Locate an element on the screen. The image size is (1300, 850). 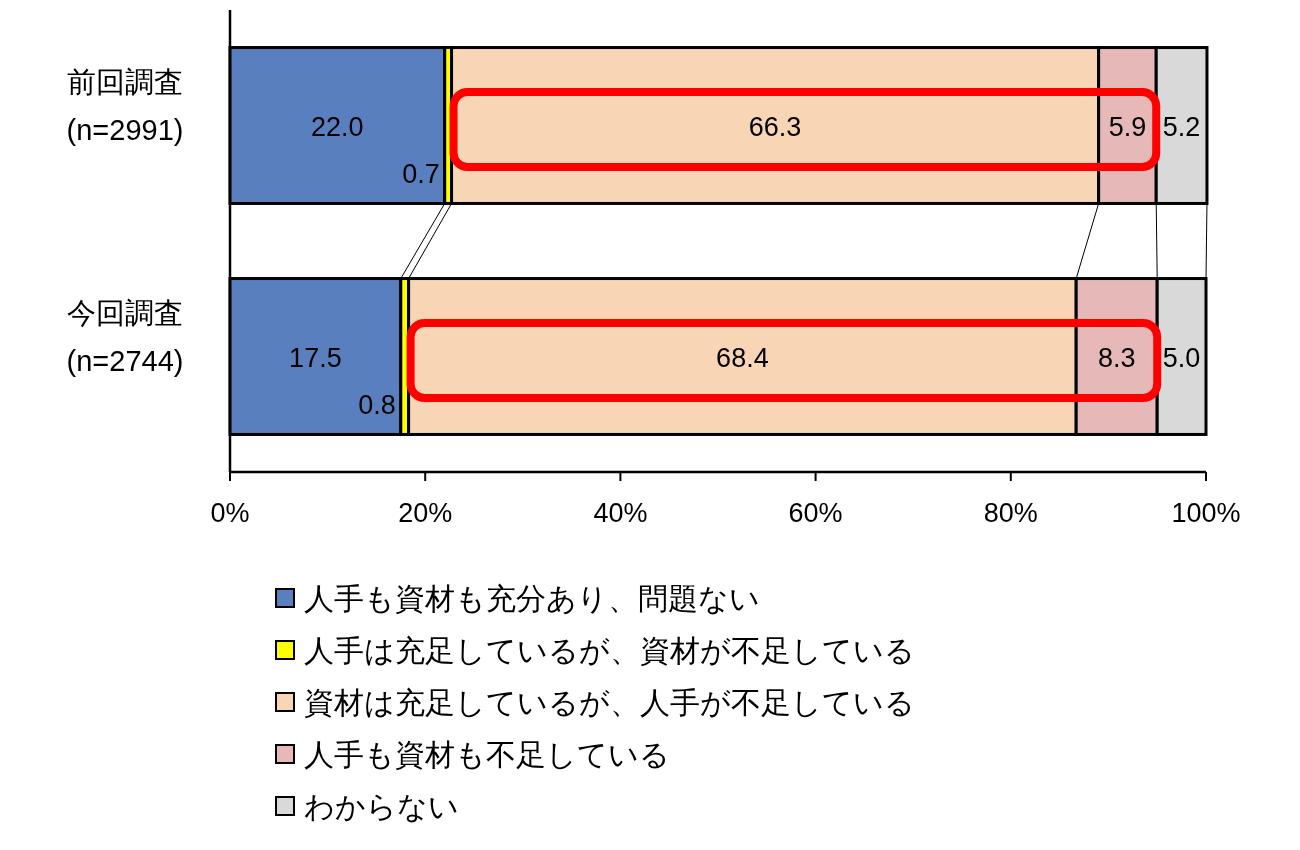
legend-label: 人手も資材も不足している is located at coordinates (487, 754).